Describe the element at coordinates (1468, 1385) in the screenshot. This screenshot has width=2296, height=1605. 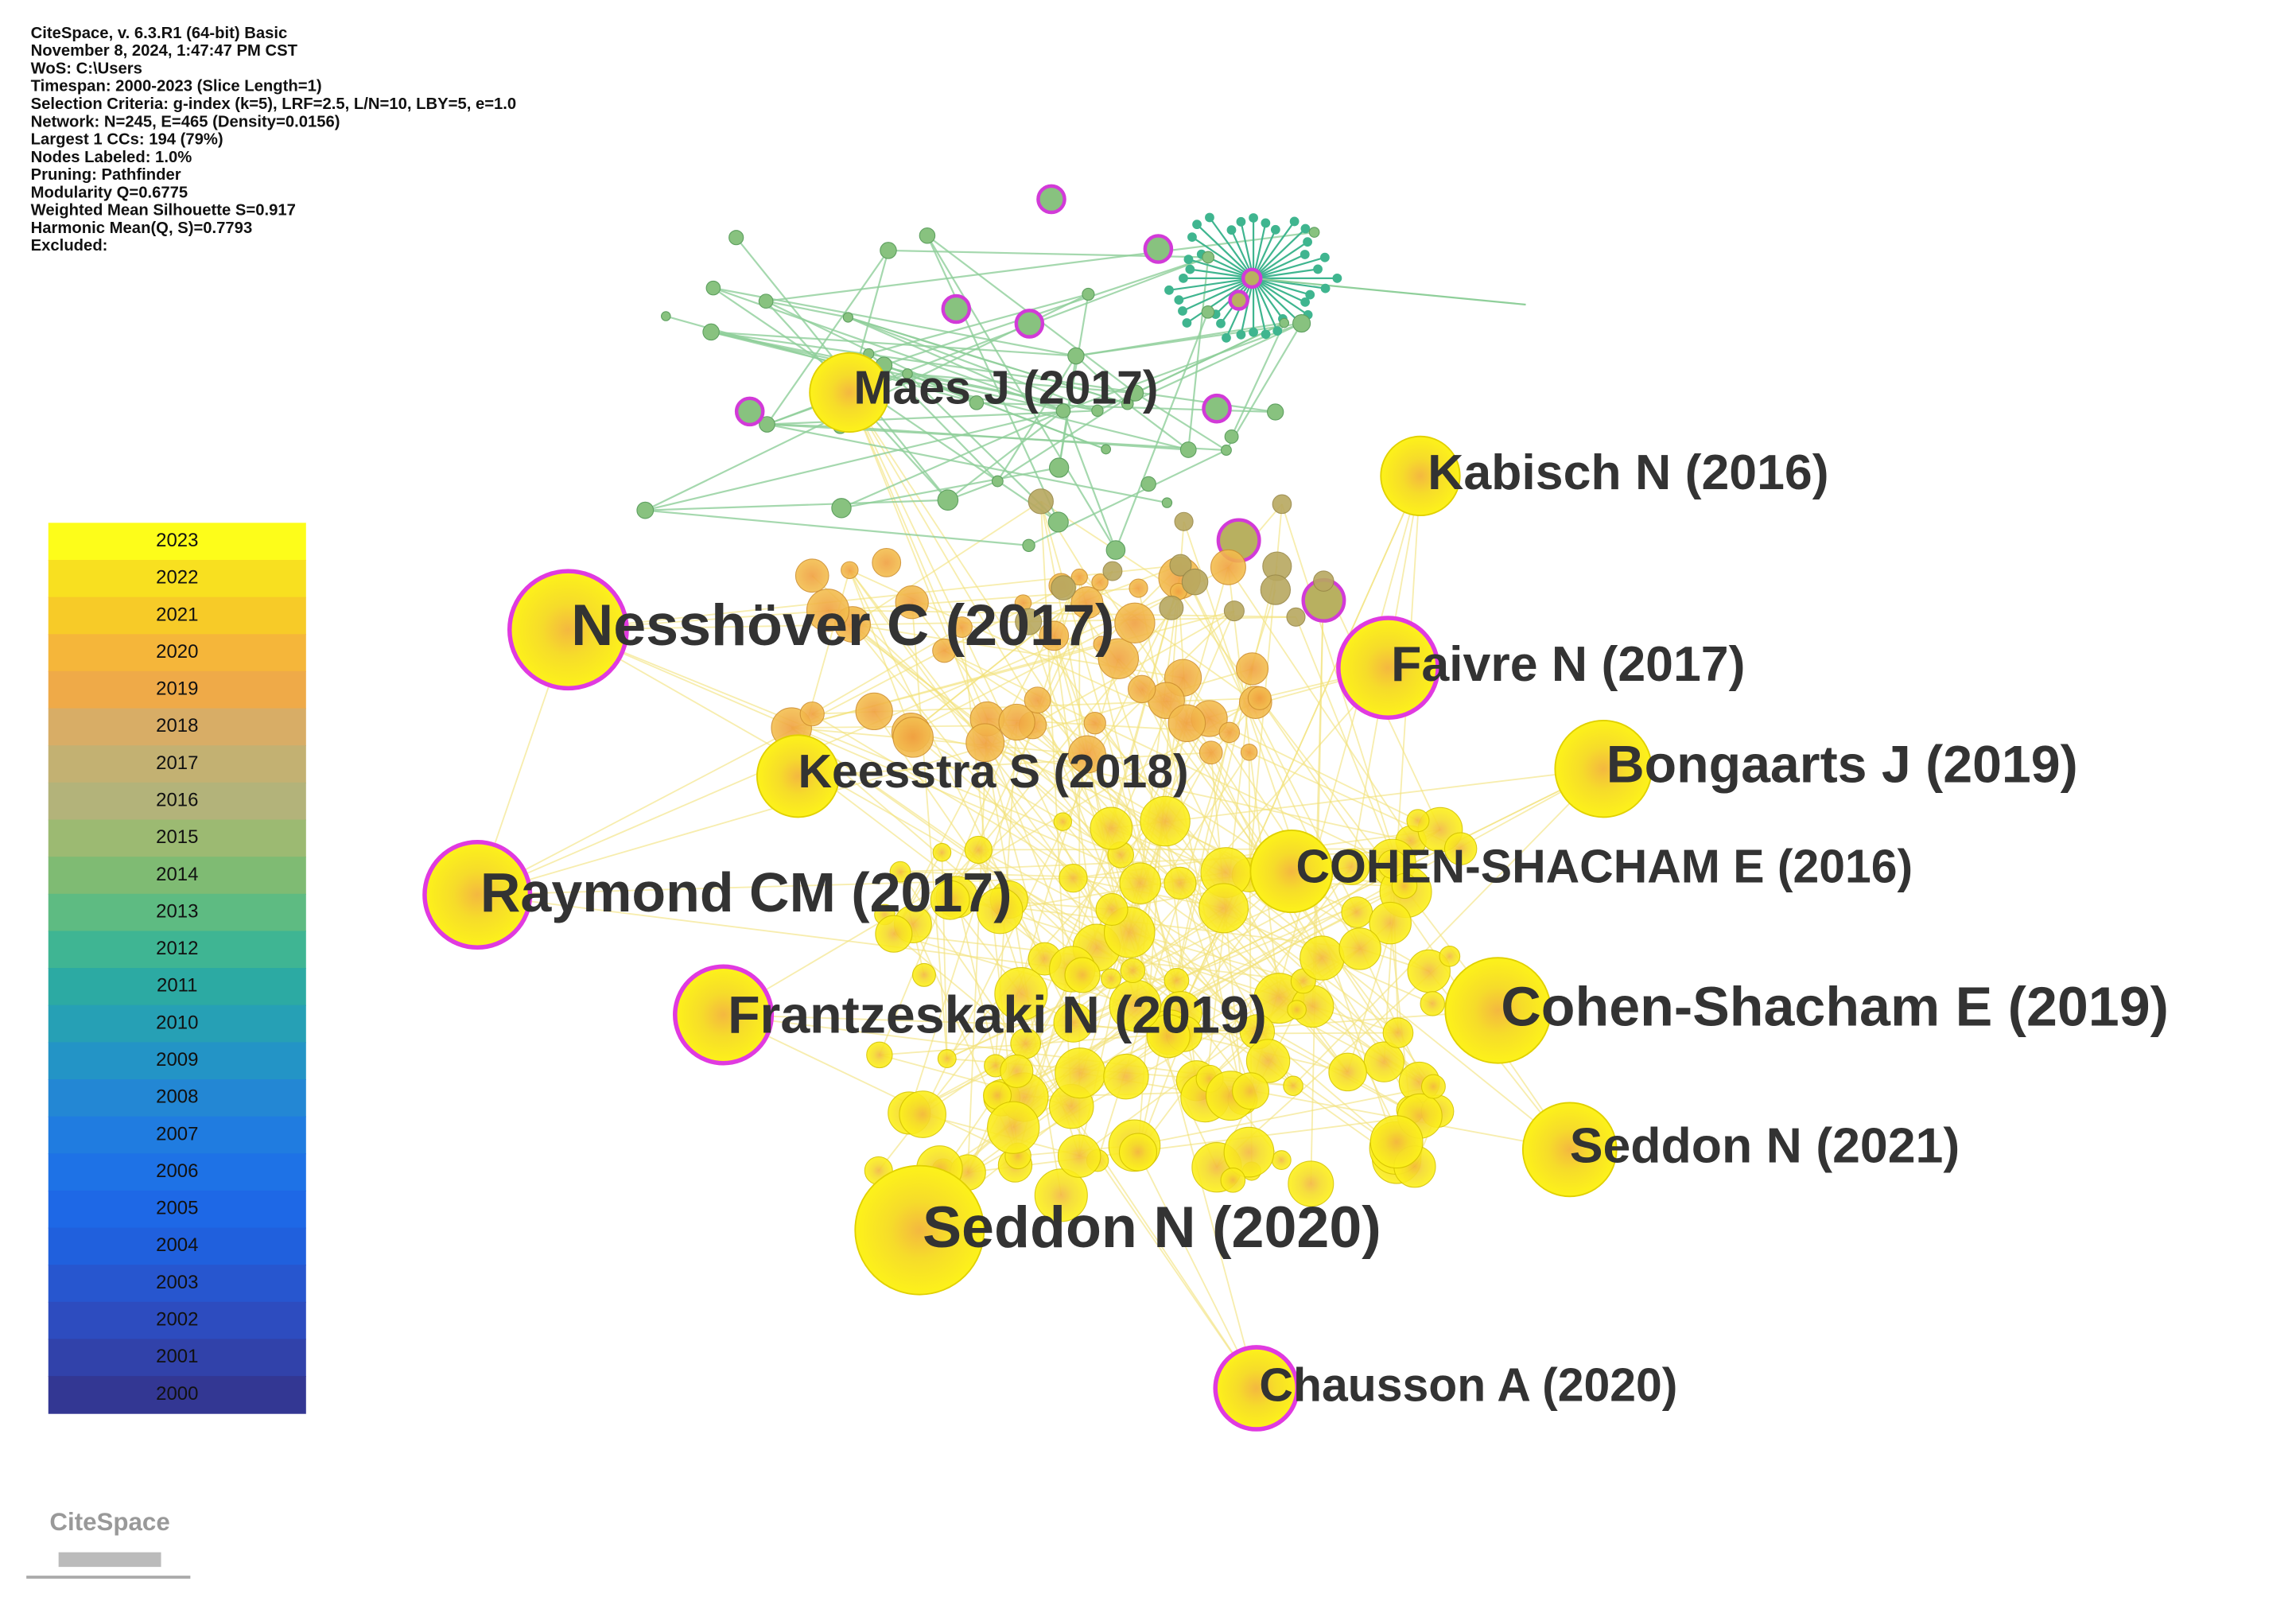
I see `node-label: Chausson A (2020)` at that location.